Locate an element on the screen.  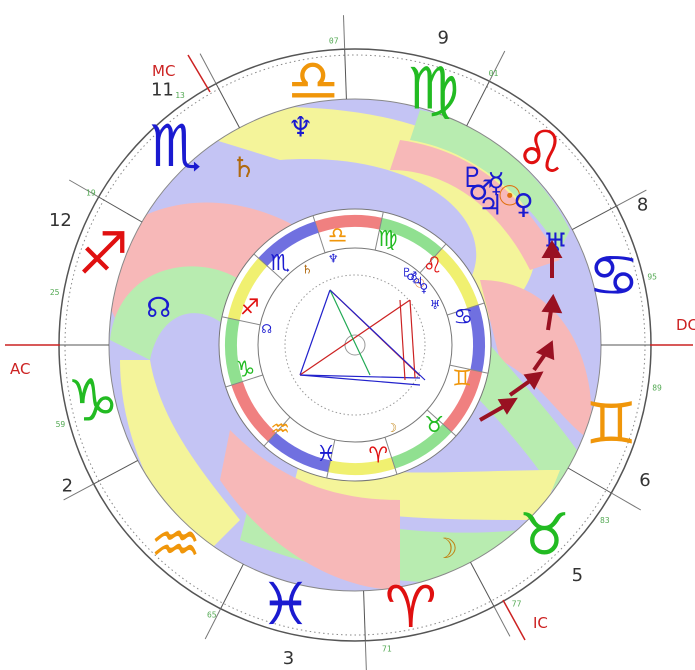
moon-icon: ☽ is located at coordinates (445, 548).